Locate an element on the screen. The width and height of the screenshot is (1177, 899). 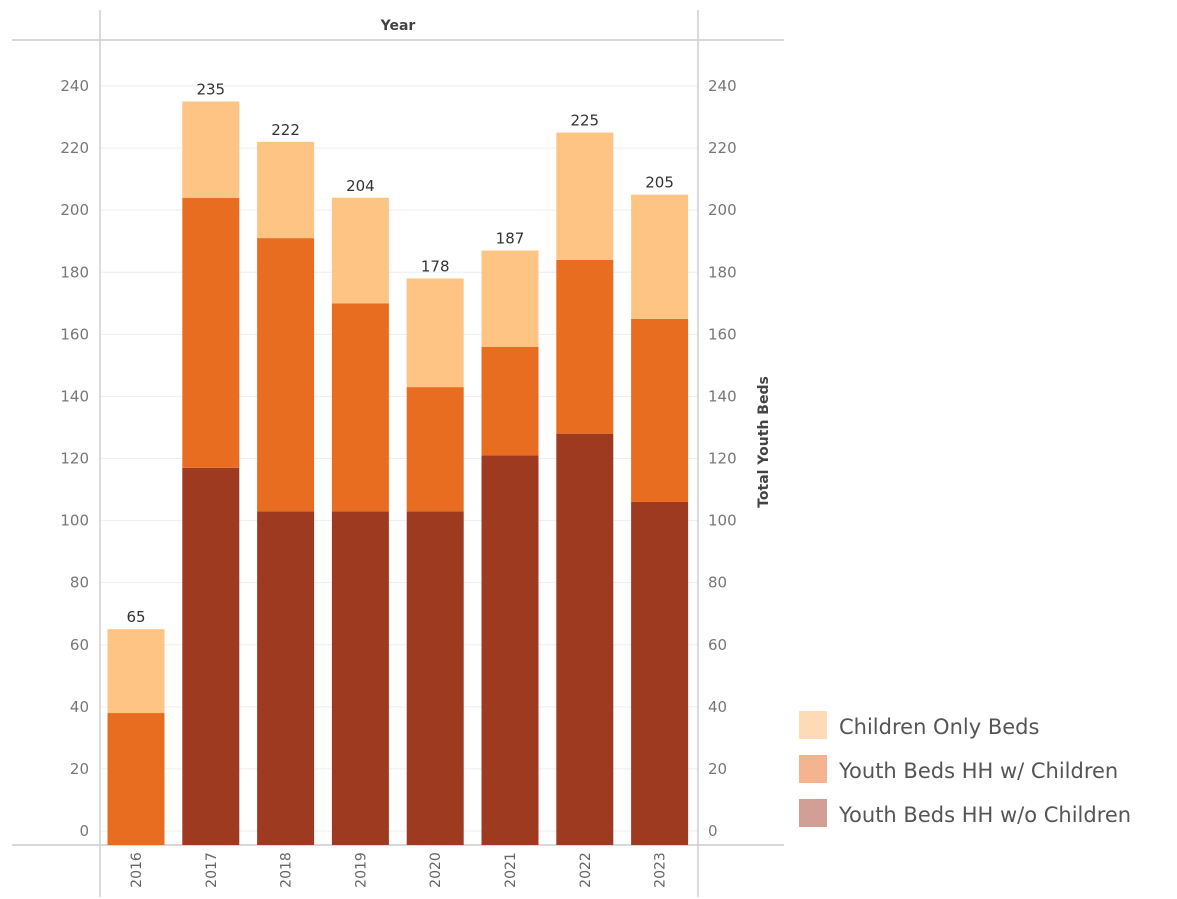
y-tick-label-left: 60 is located at coordinates (79, 645).